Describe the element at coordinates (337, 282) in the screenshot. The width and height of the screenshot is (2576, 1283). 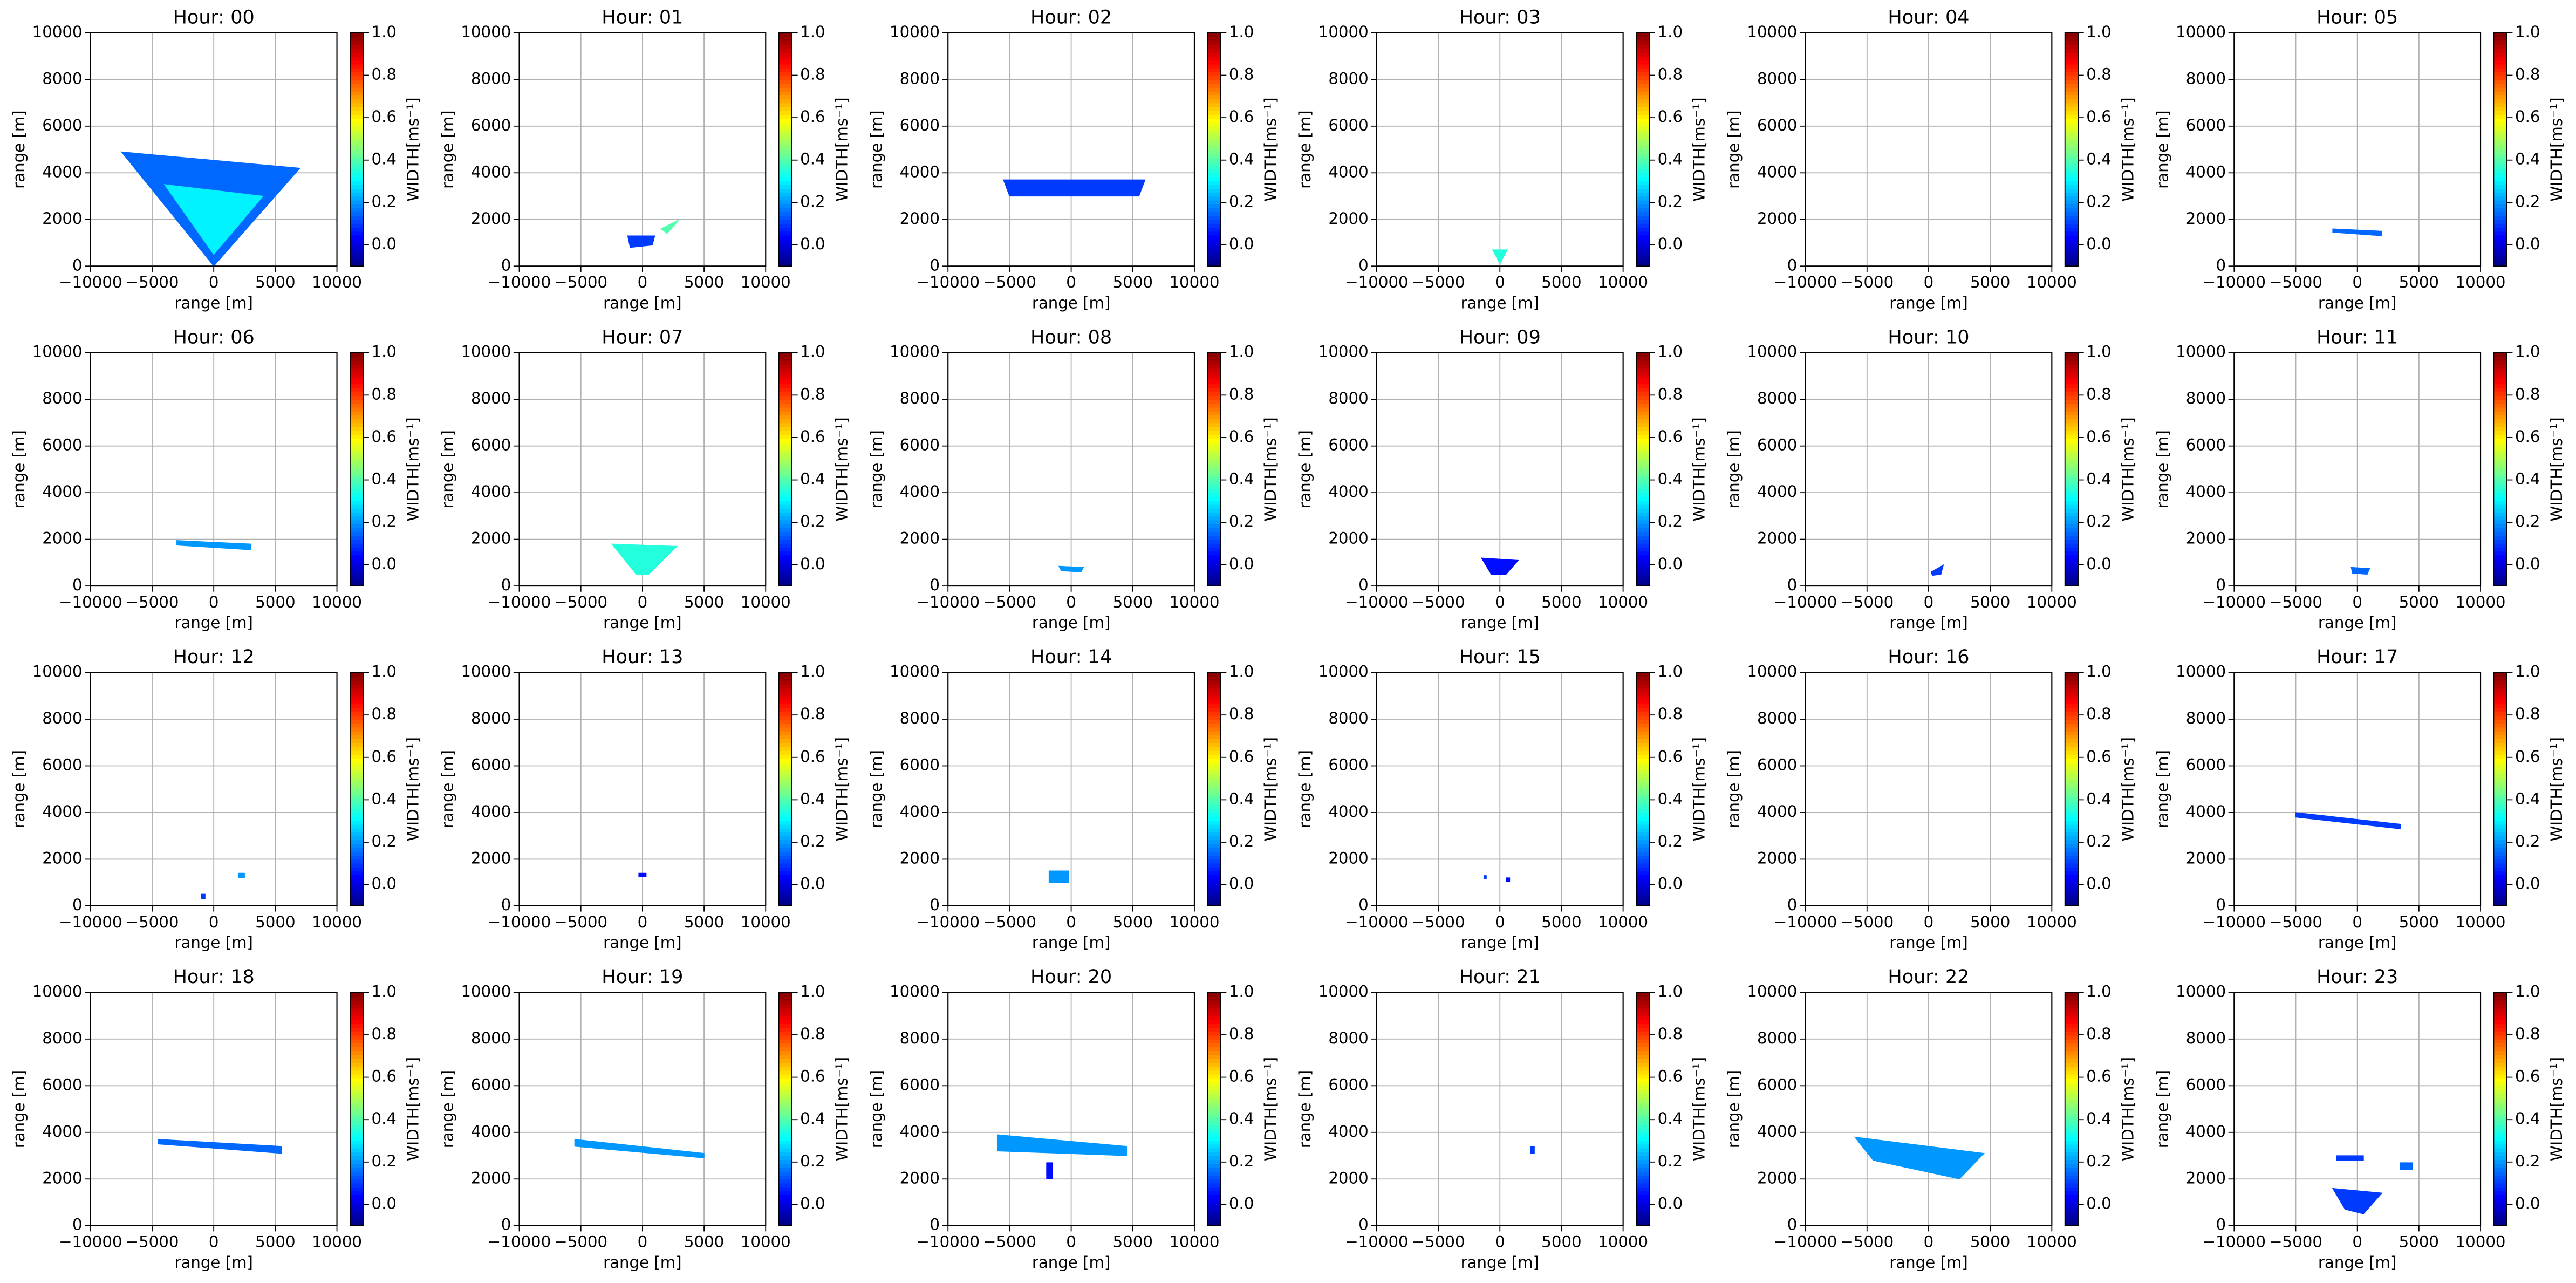
I see `x-tick-label: 10000` at that location.